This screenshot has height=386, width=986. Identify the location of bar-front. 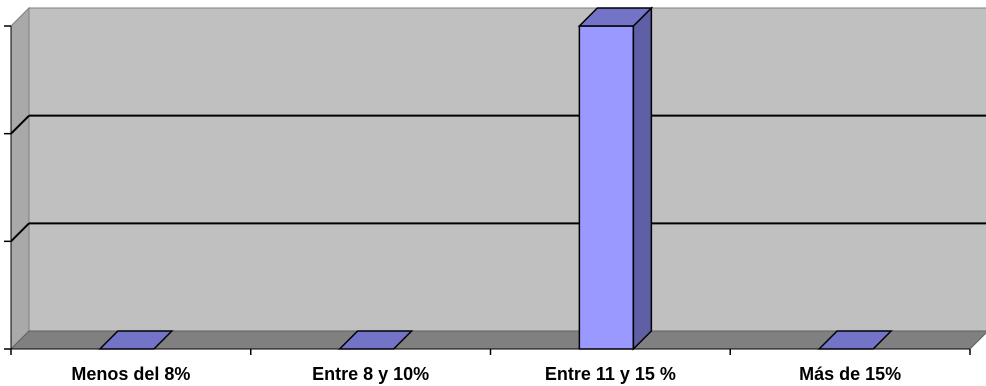
(606, 187).